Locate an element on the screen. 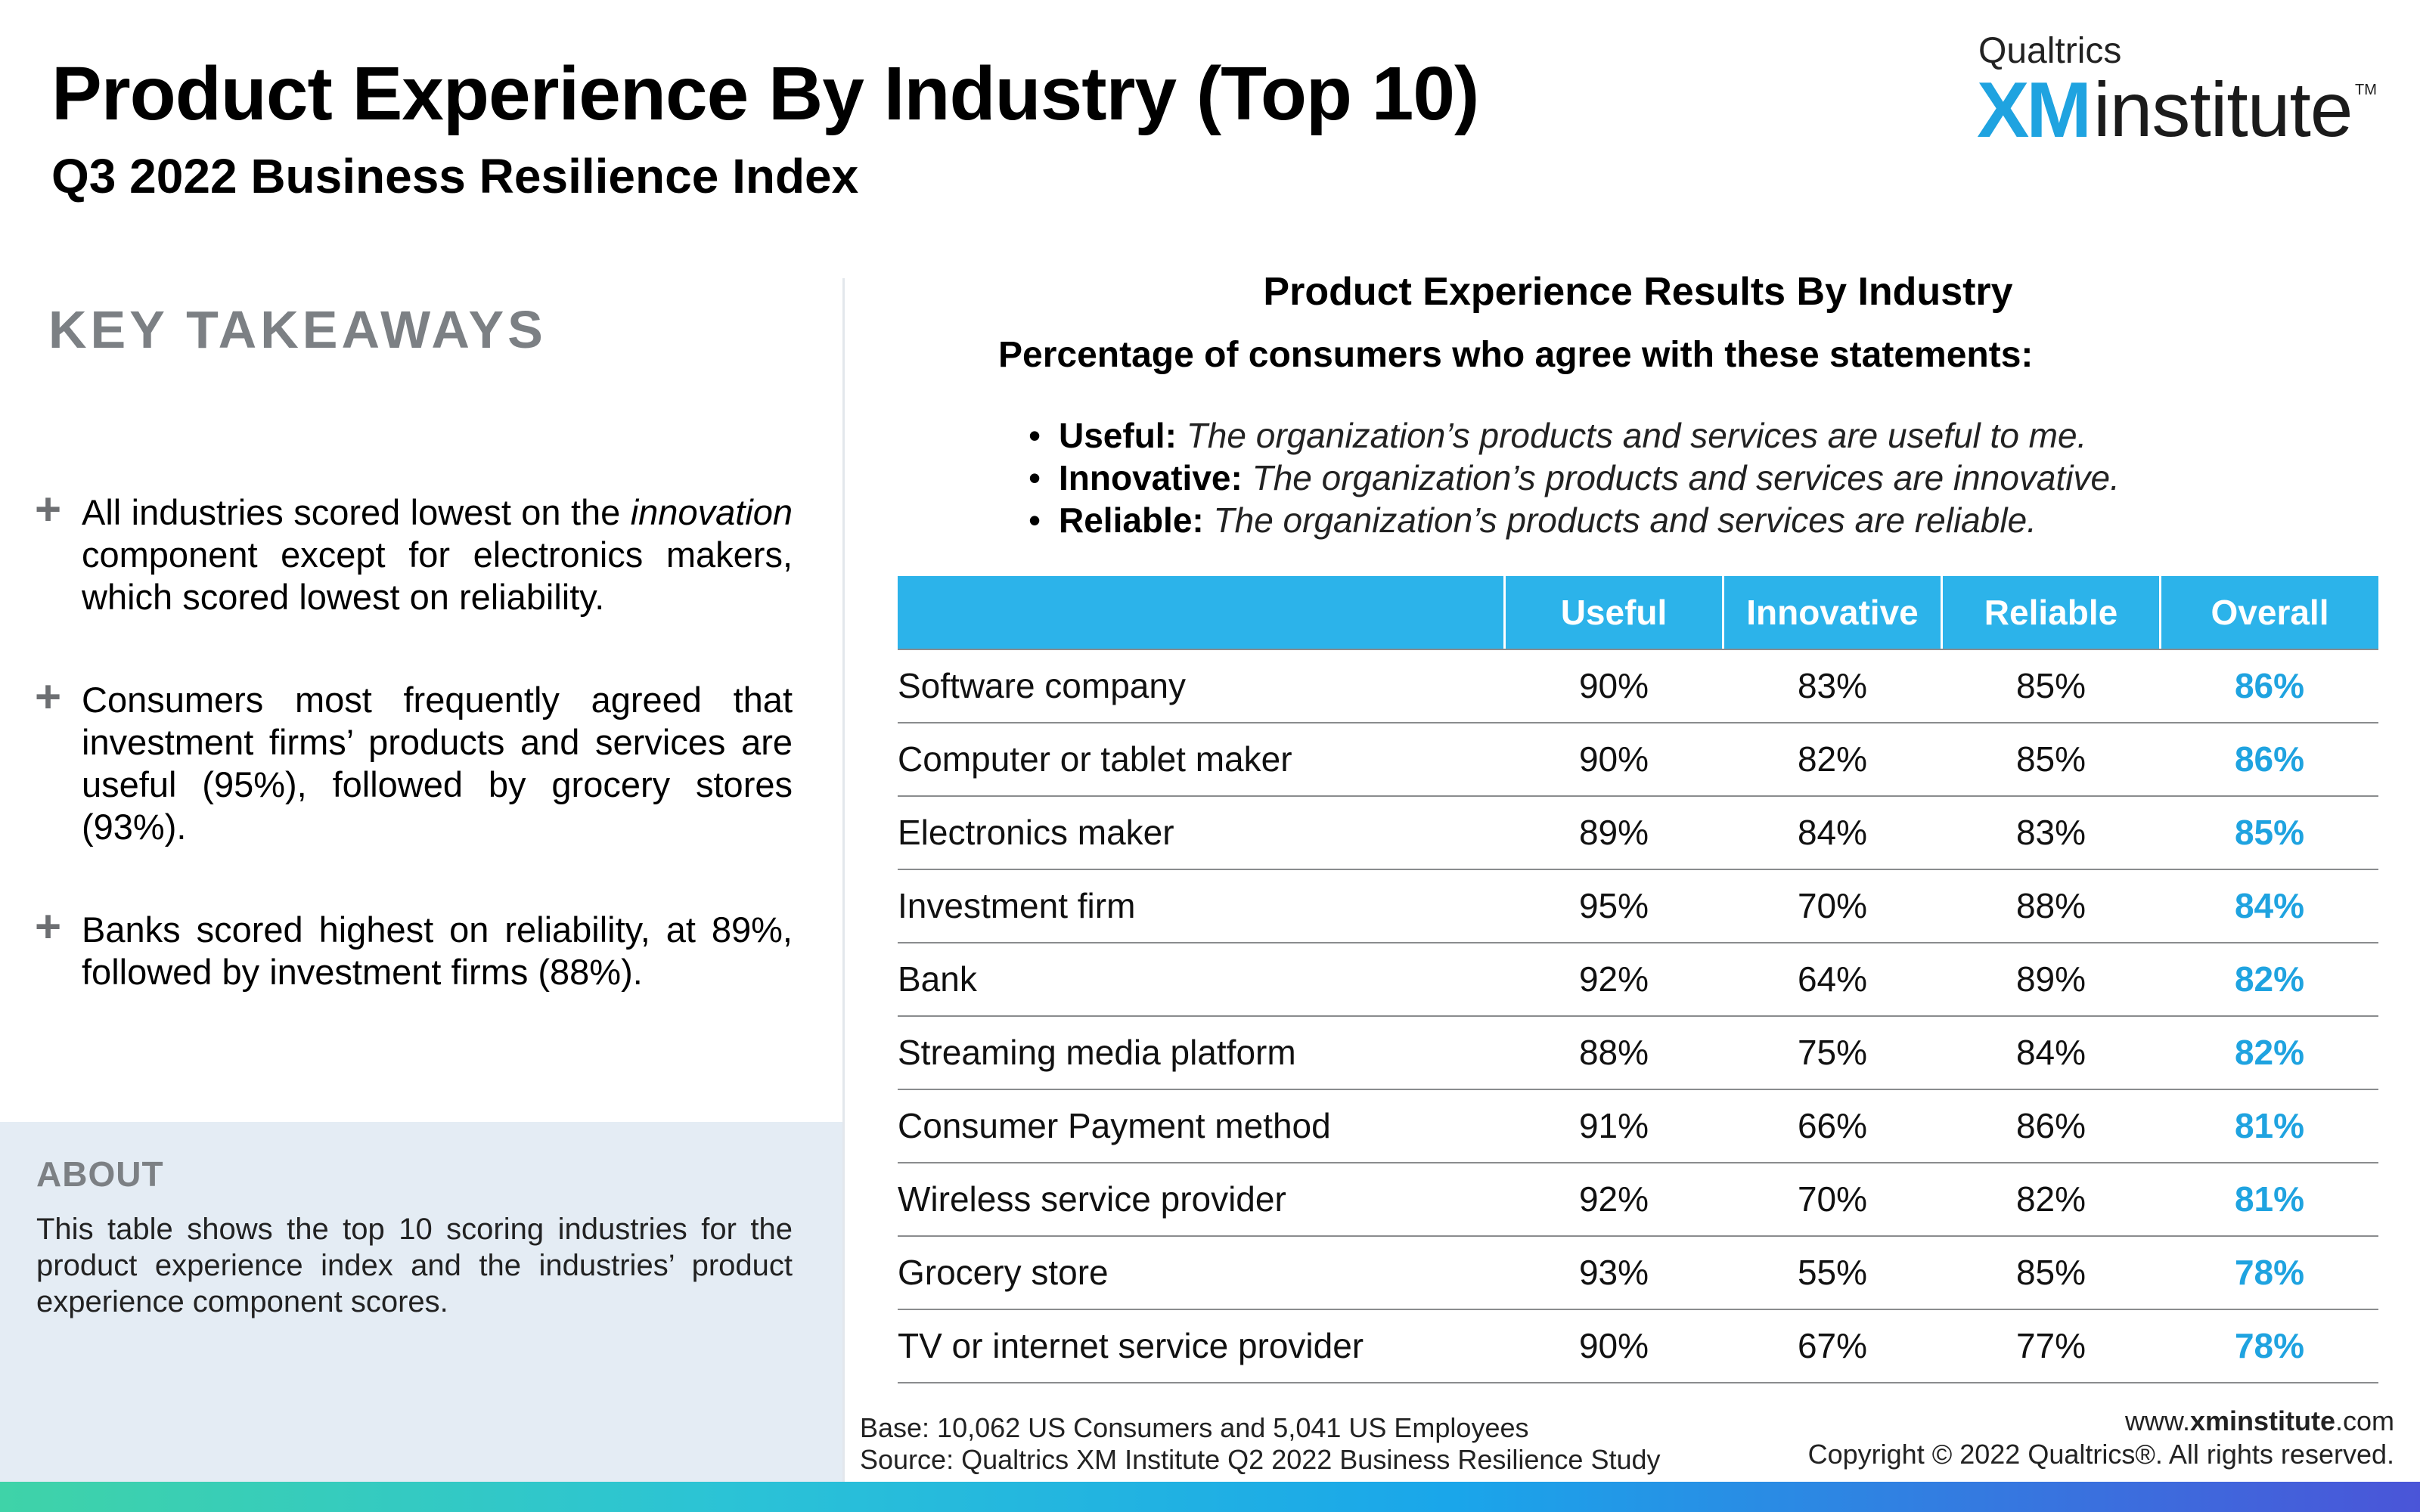 This screenshot has height=1512, width=2420. industry-cell: Wireless service provider is located at coordinates (1092, 1199).